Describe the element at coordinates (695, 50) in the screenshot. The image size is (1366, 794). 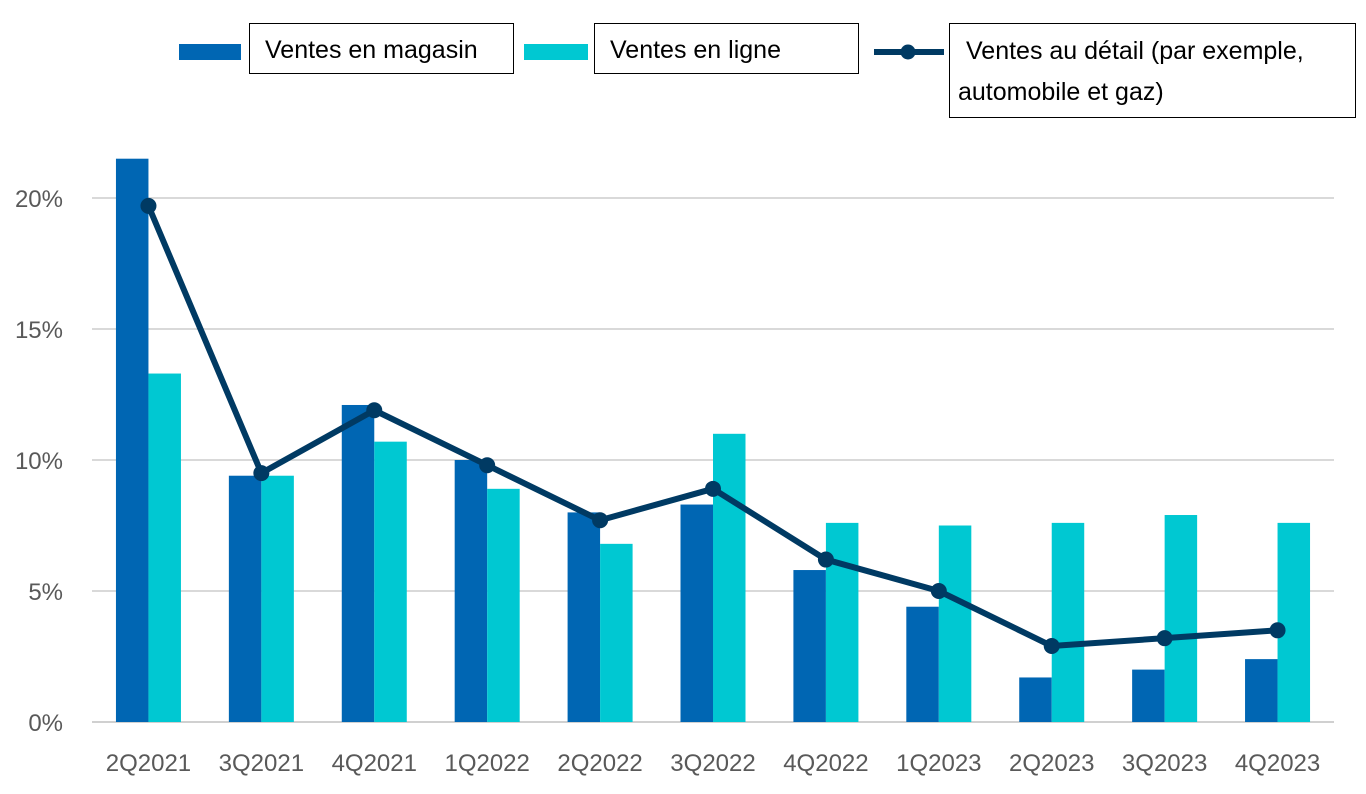
I see `legend-text-online: Ventes en ligne` at that location.